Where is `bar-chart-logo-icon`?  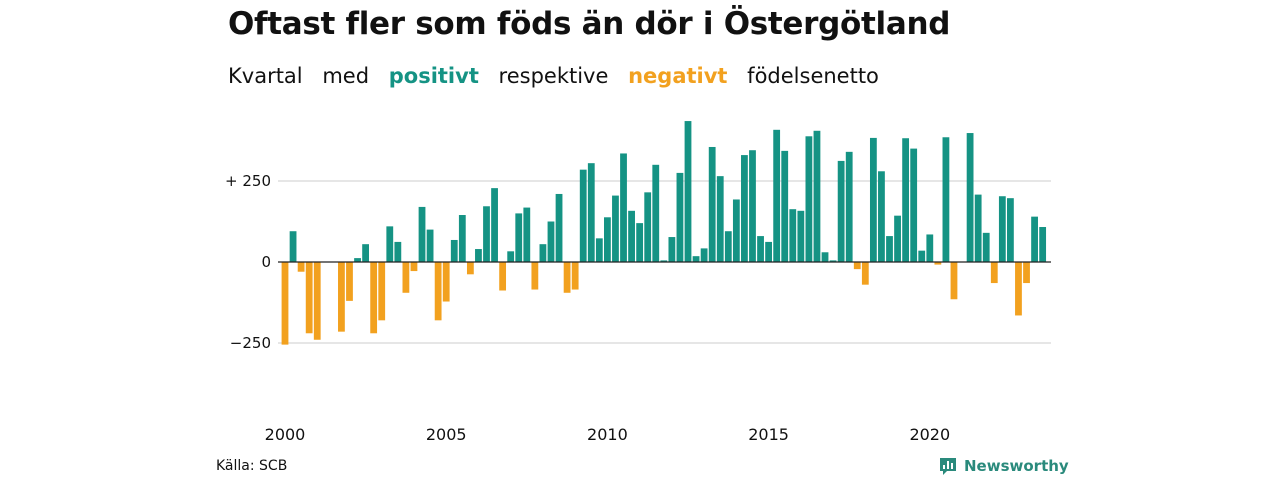 bar-chart-logo-icon is located at coordinates (948, 466).